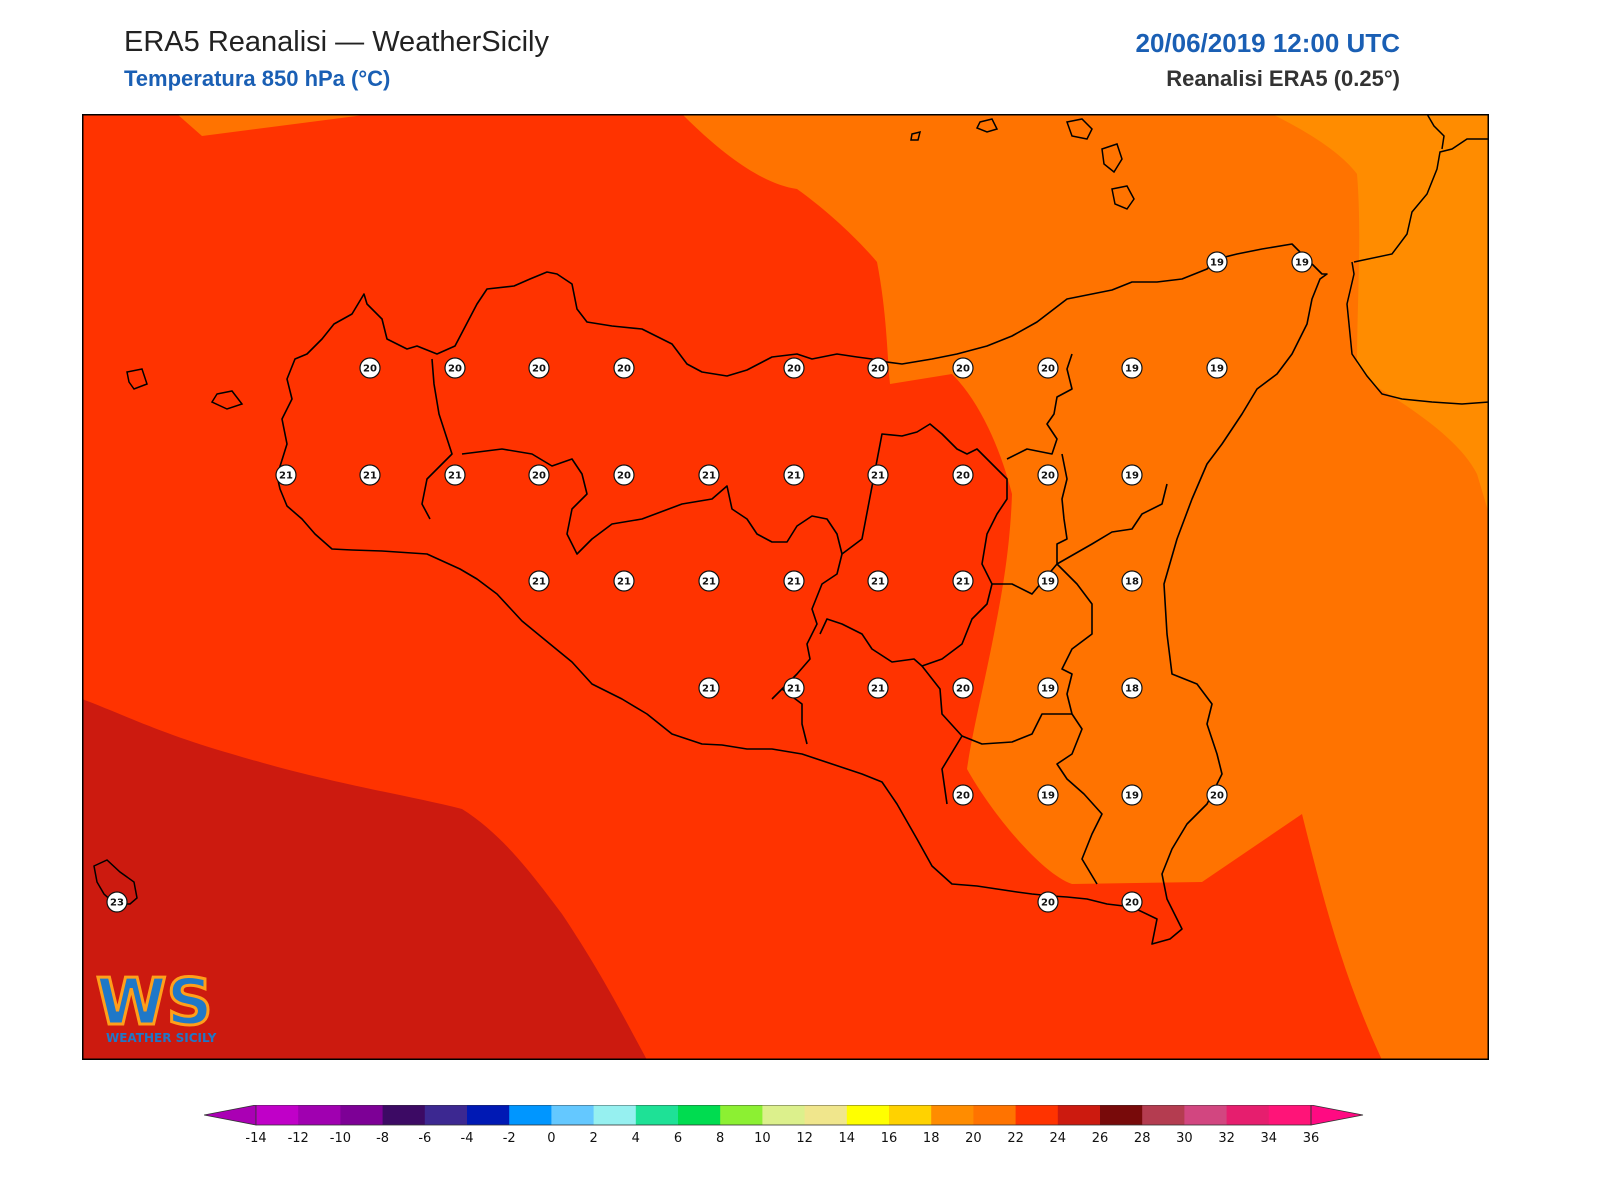  Describe the element at coordinates (161, 1038) in the screenshot. I see `logo-text: WEATHER SICILY` at that location.